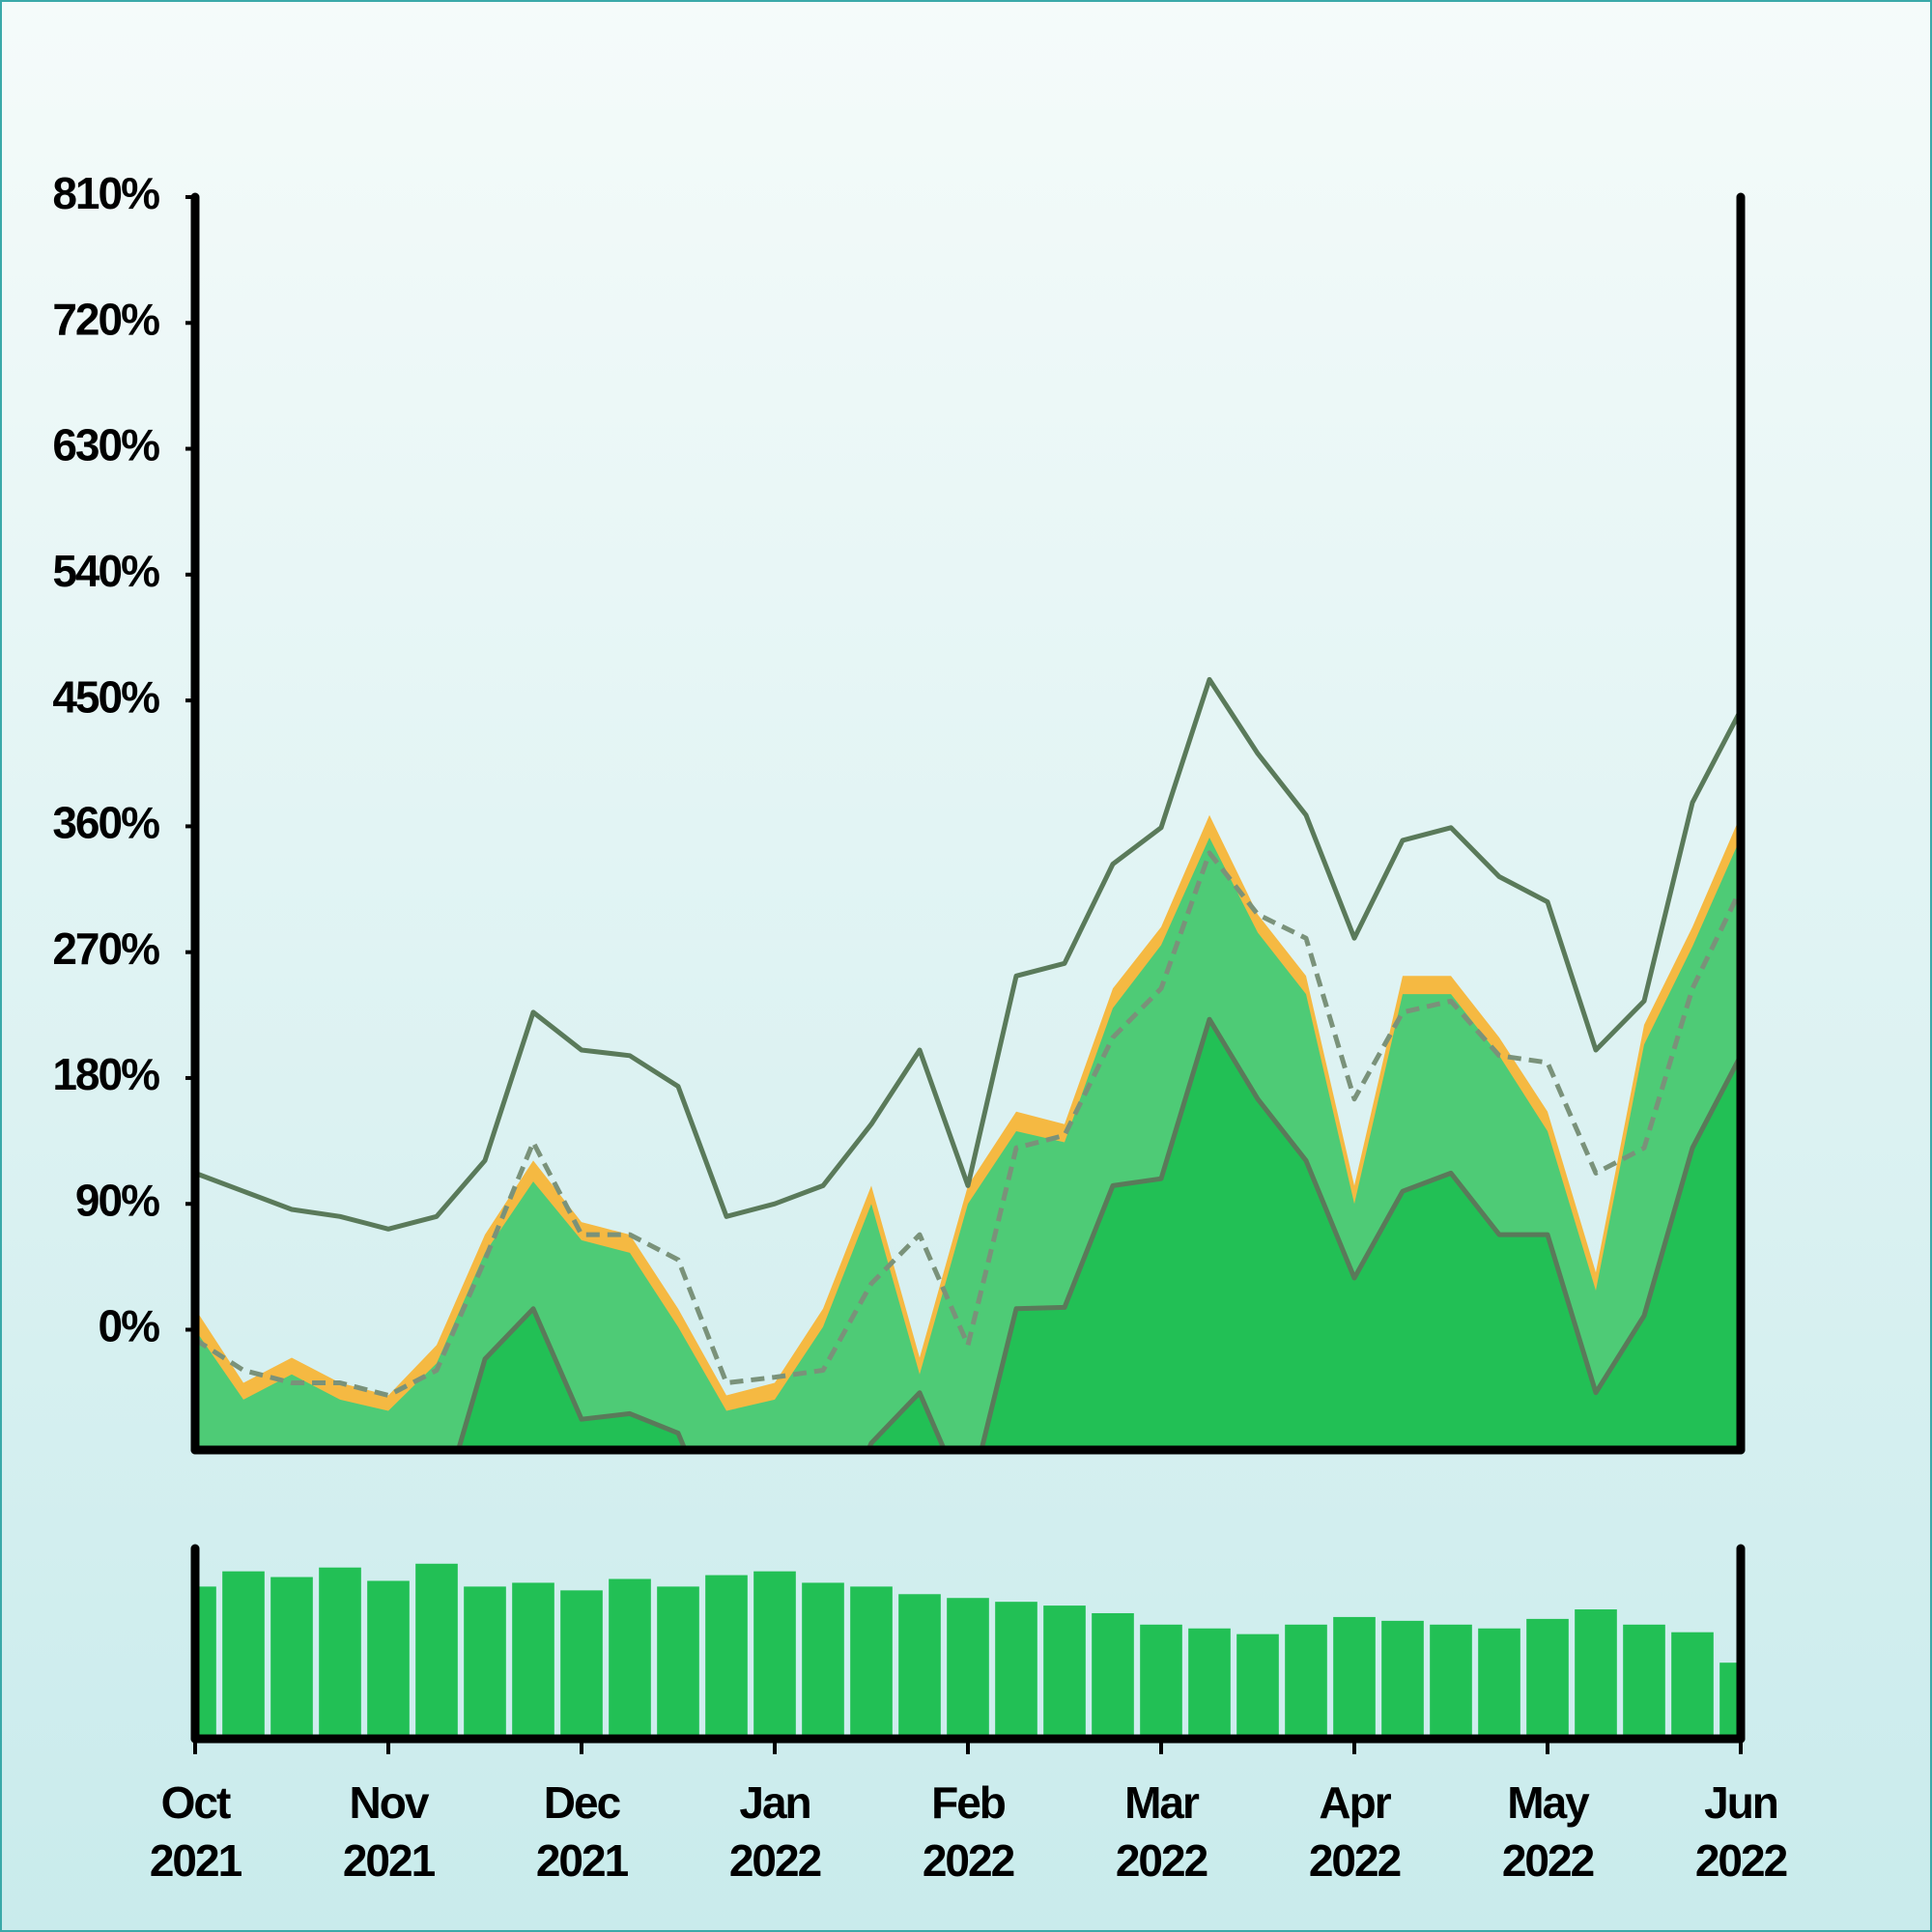 Image resolution: width=1932 pixels, height=1932 pixels. I want to click on y-tick-label: 180%, so click(105, 1074).